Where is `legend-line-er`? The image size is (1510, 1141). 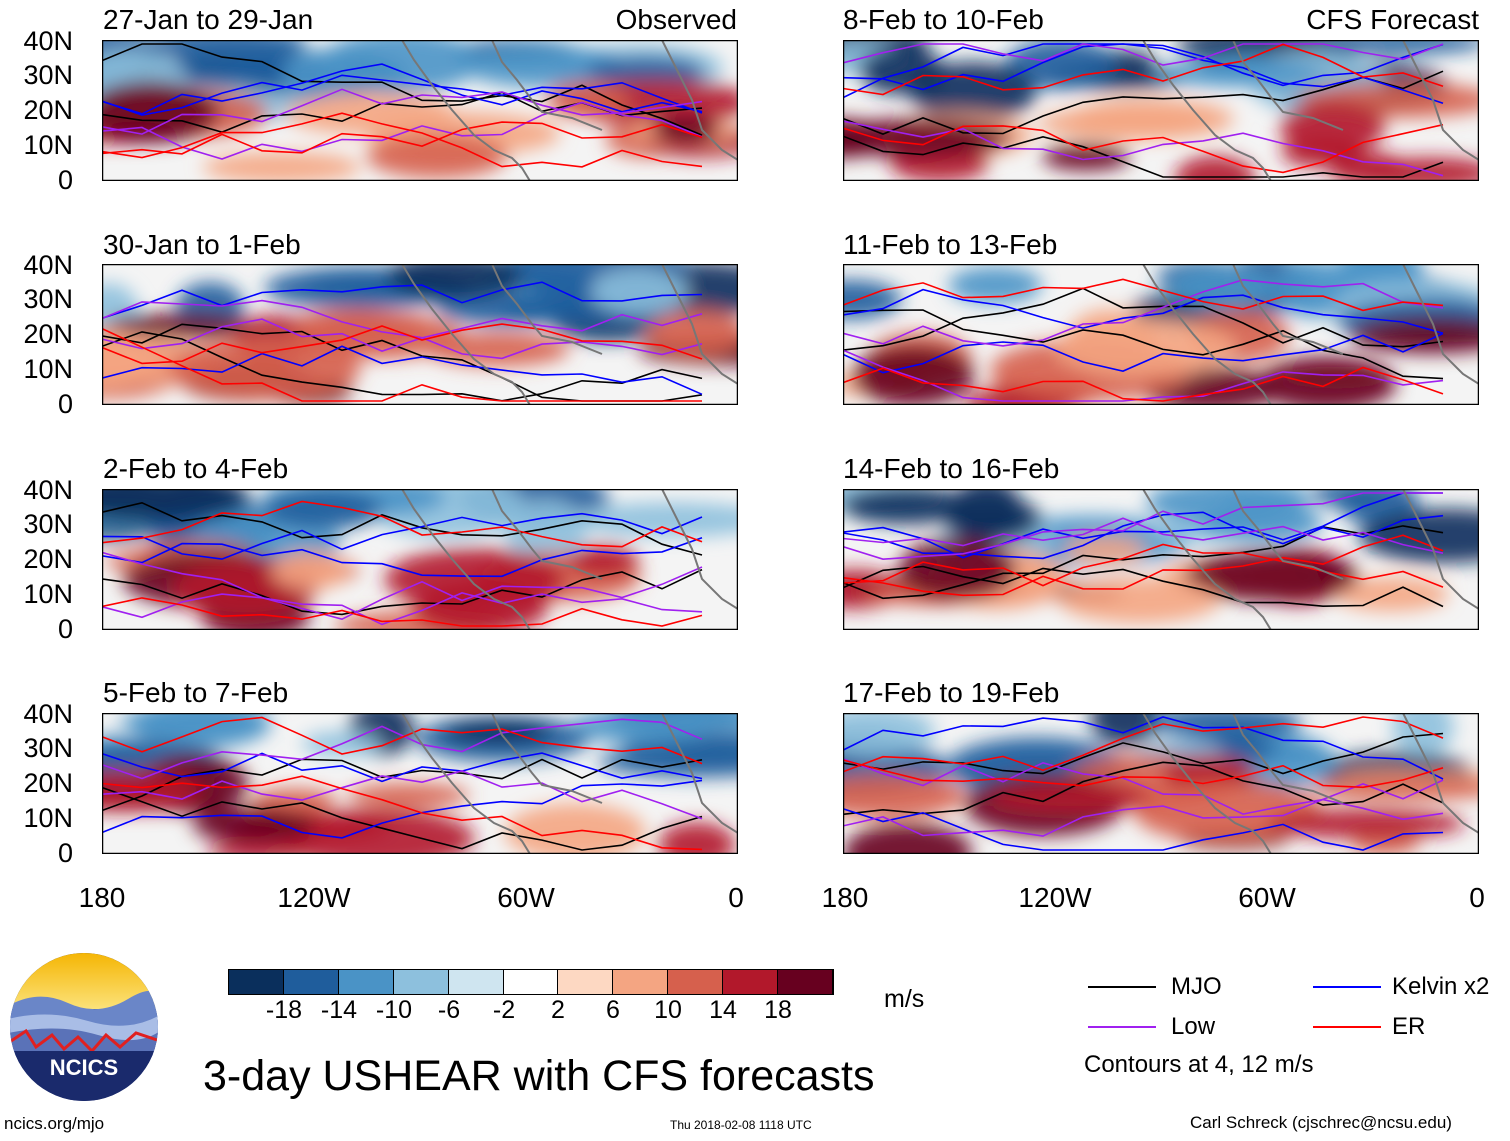 legend-line-er is located at coordinates (1347, 1027).